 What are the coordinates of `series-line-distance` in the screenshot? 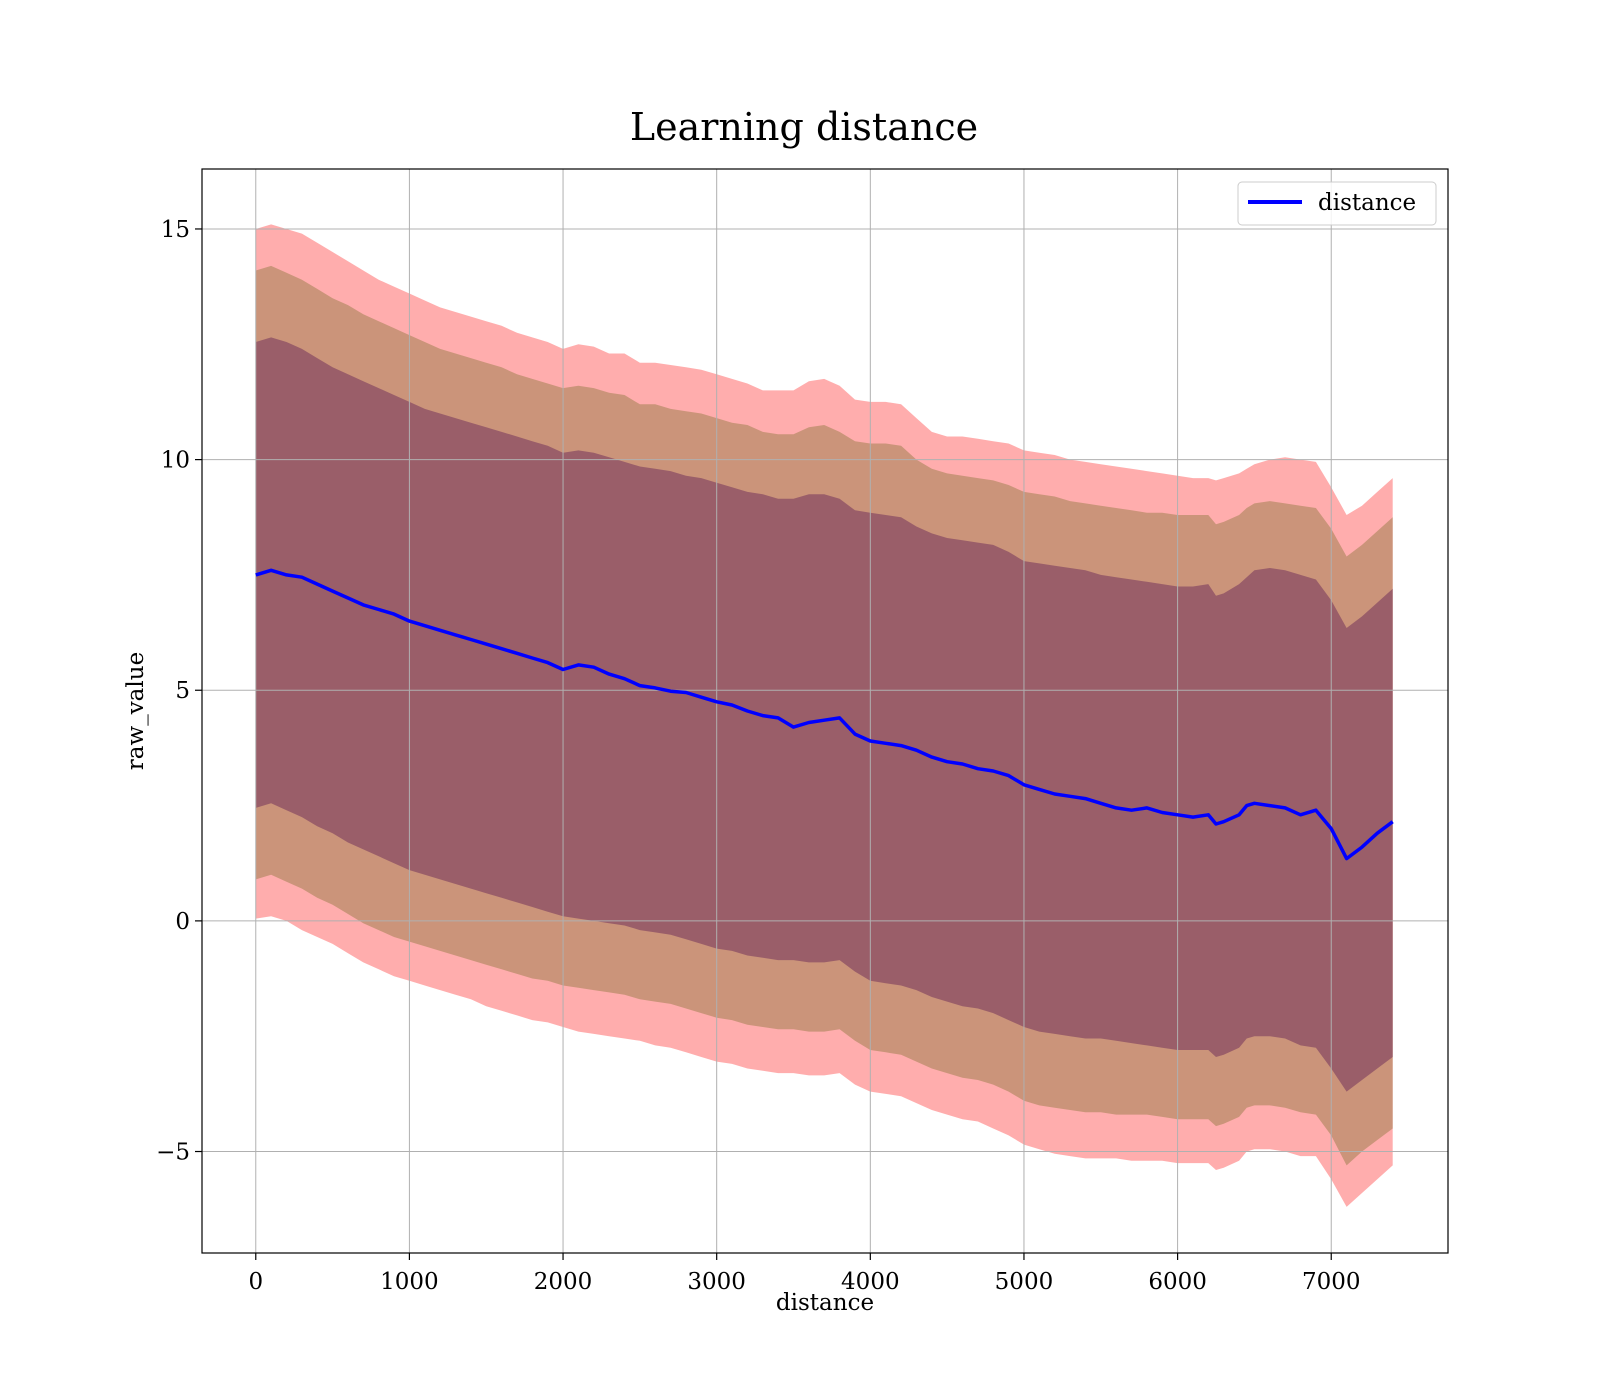 It's located at (824, 714).